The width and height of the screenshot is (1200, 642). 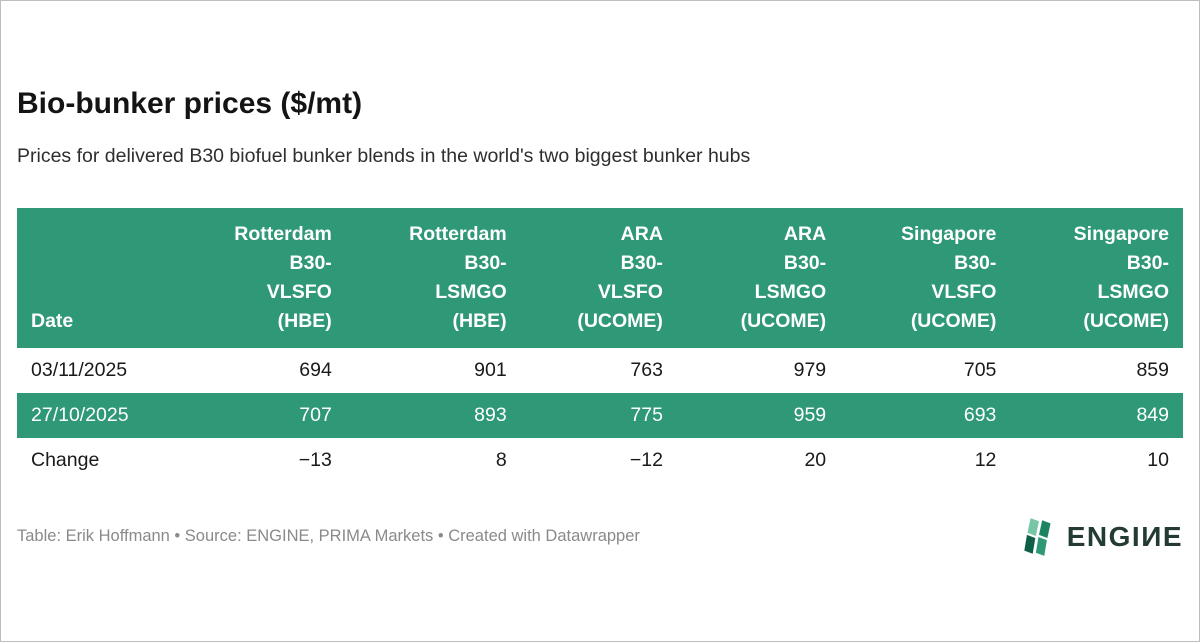 I want to click on value-cell: 849, so click(x=1096, y=415).